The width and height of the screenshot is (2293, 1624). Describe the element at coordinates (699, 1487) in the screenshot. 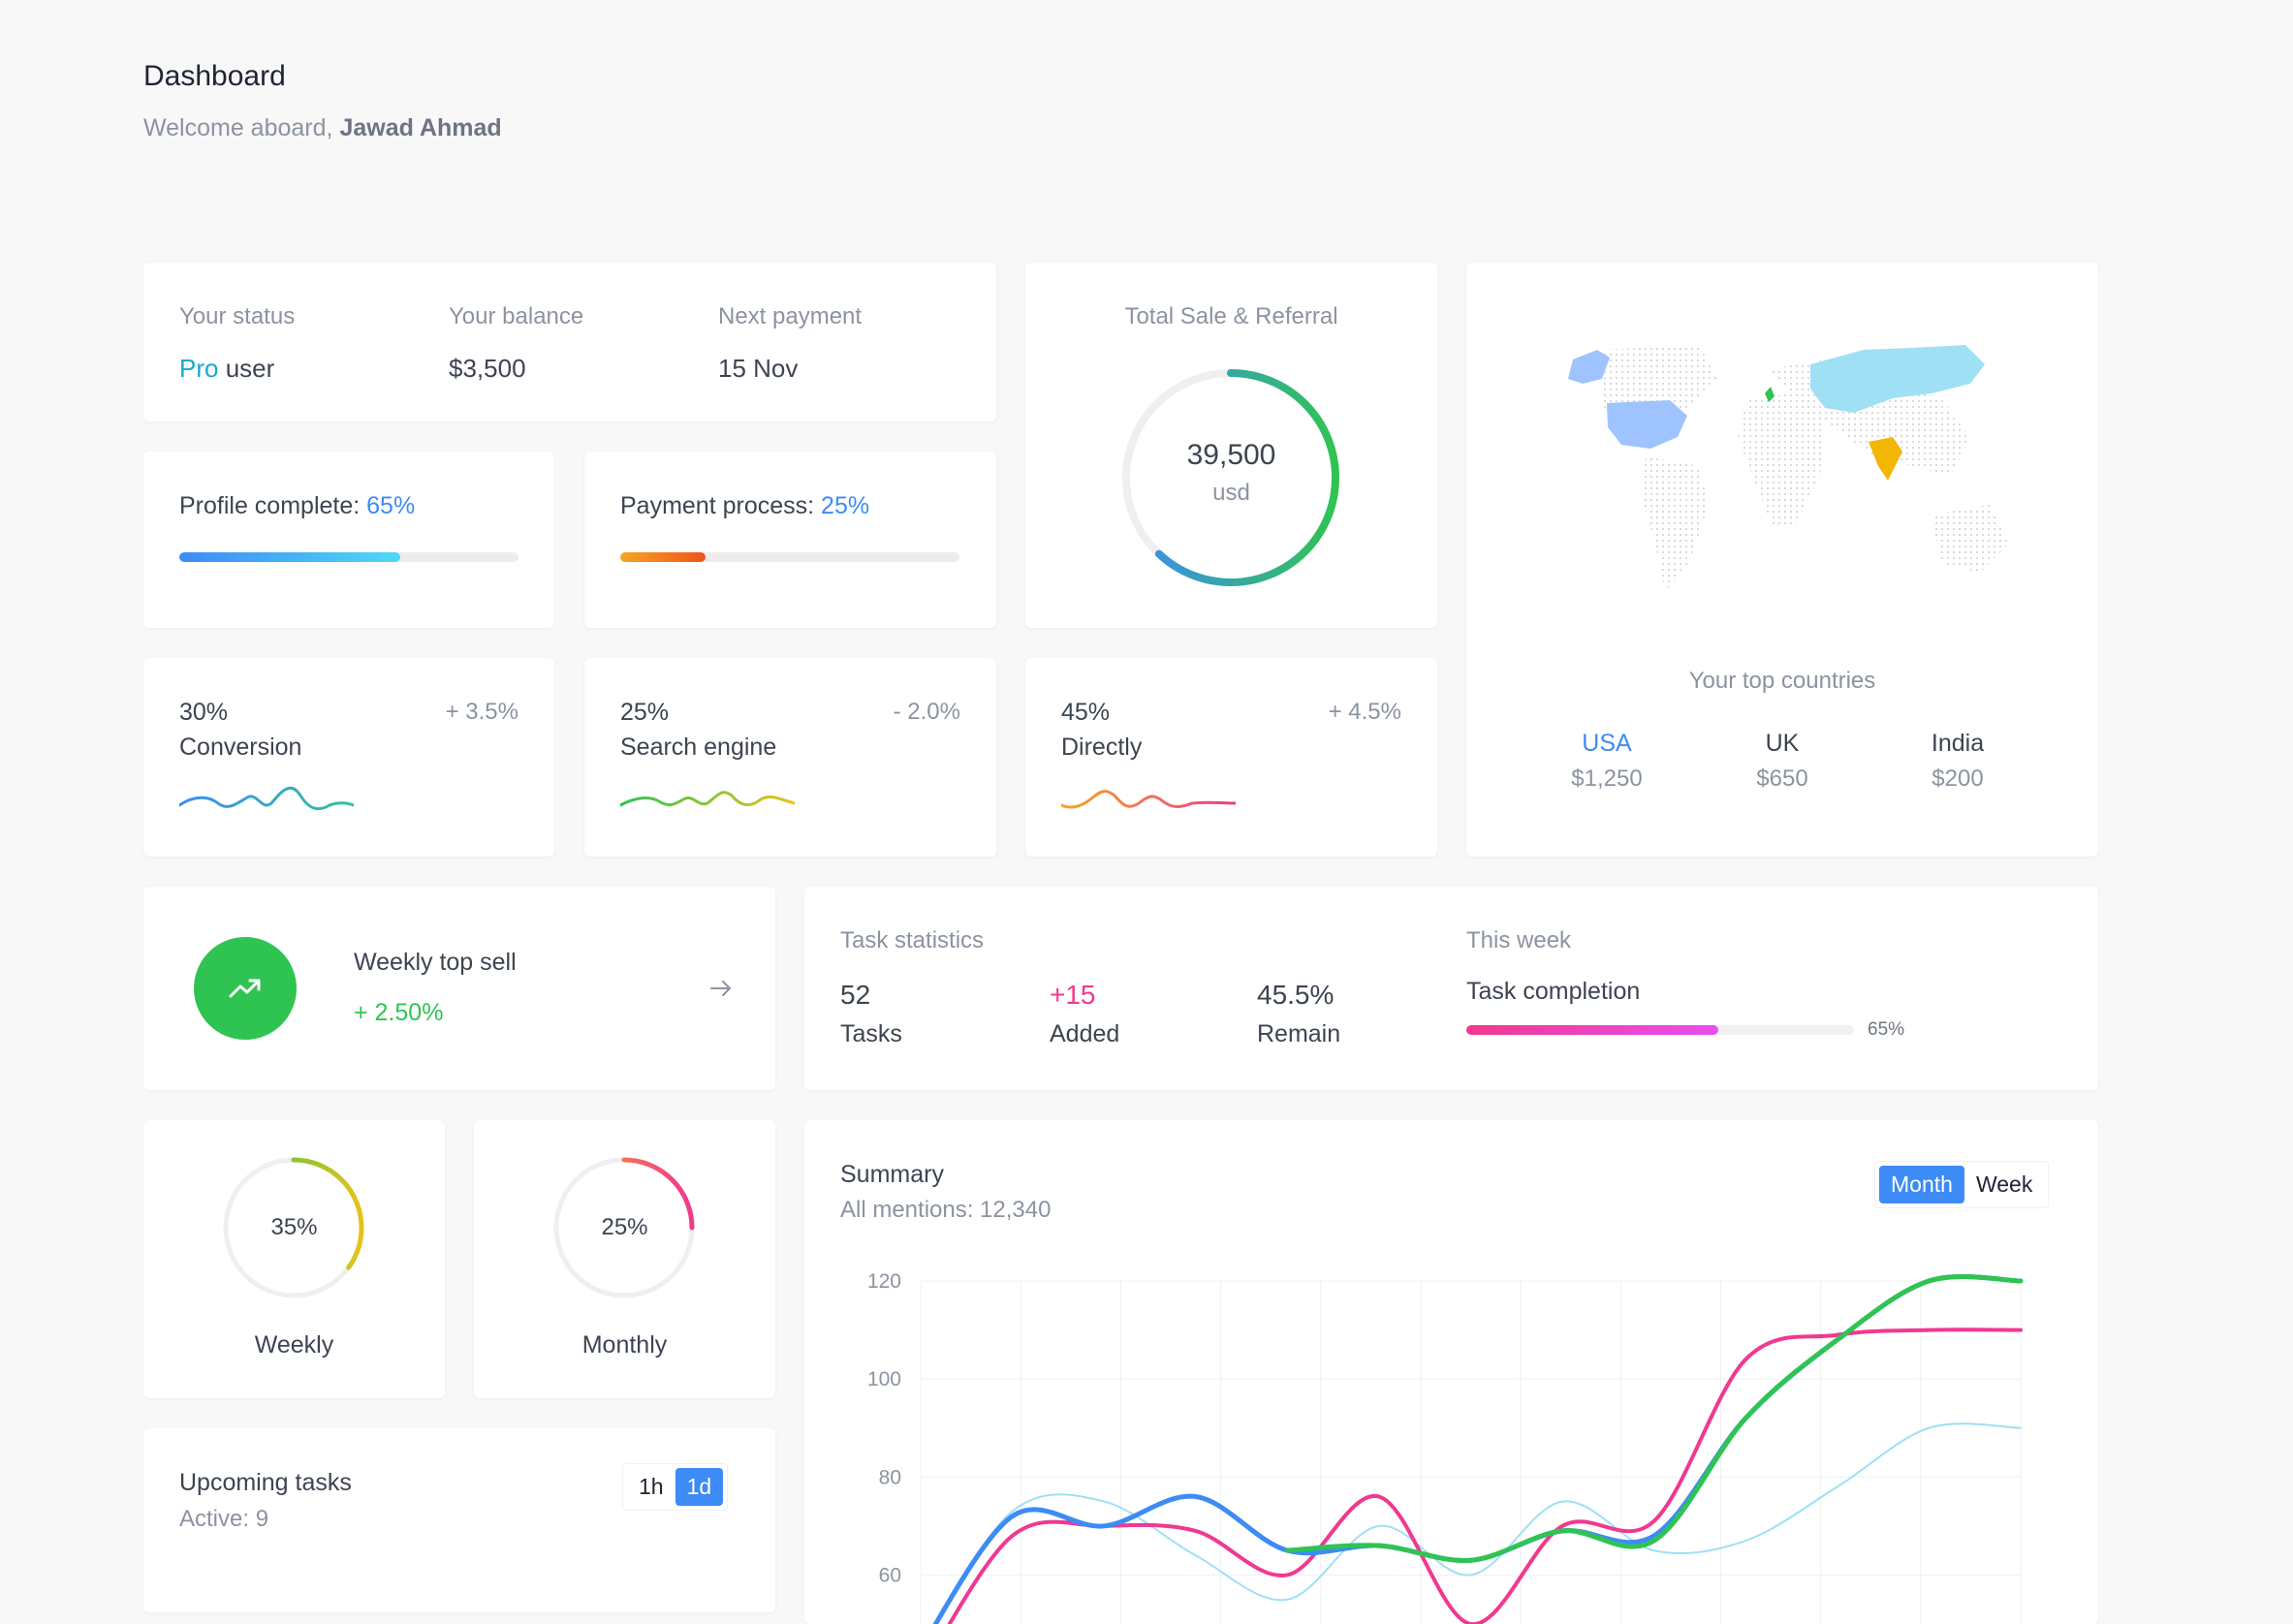

I see `range-1d-button: 1d` at that location.